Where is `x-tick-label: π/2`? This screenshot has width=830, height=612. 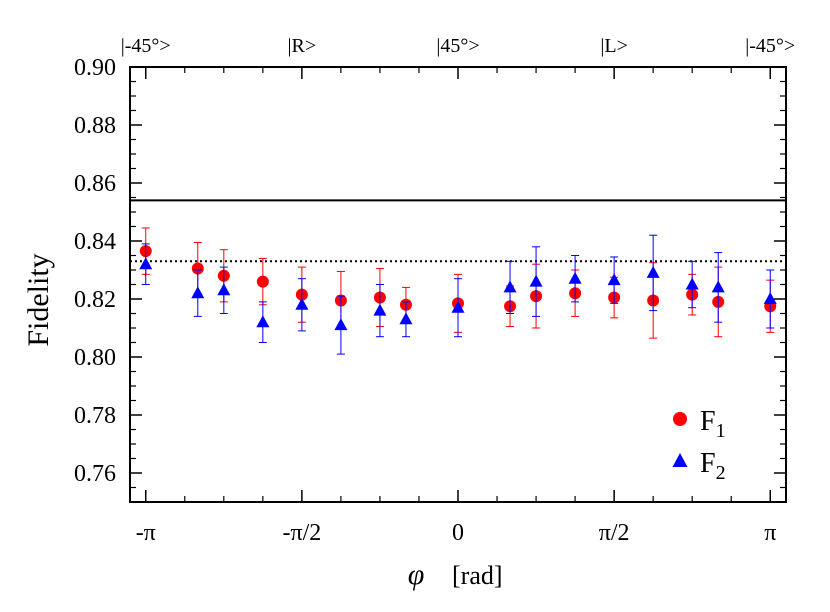 x-tick-label: π/2 is located at coordinates (614, 533).